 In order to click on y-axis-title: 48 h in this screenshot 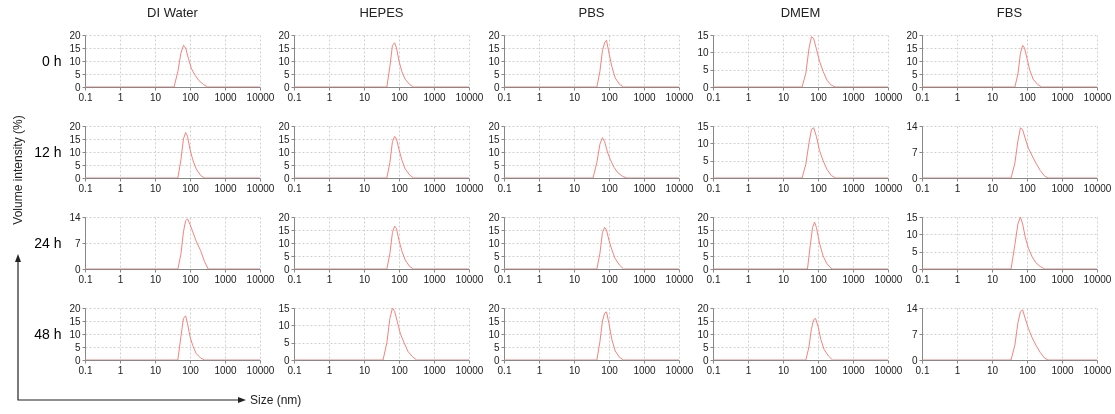, I will do `click(48, 333)`.